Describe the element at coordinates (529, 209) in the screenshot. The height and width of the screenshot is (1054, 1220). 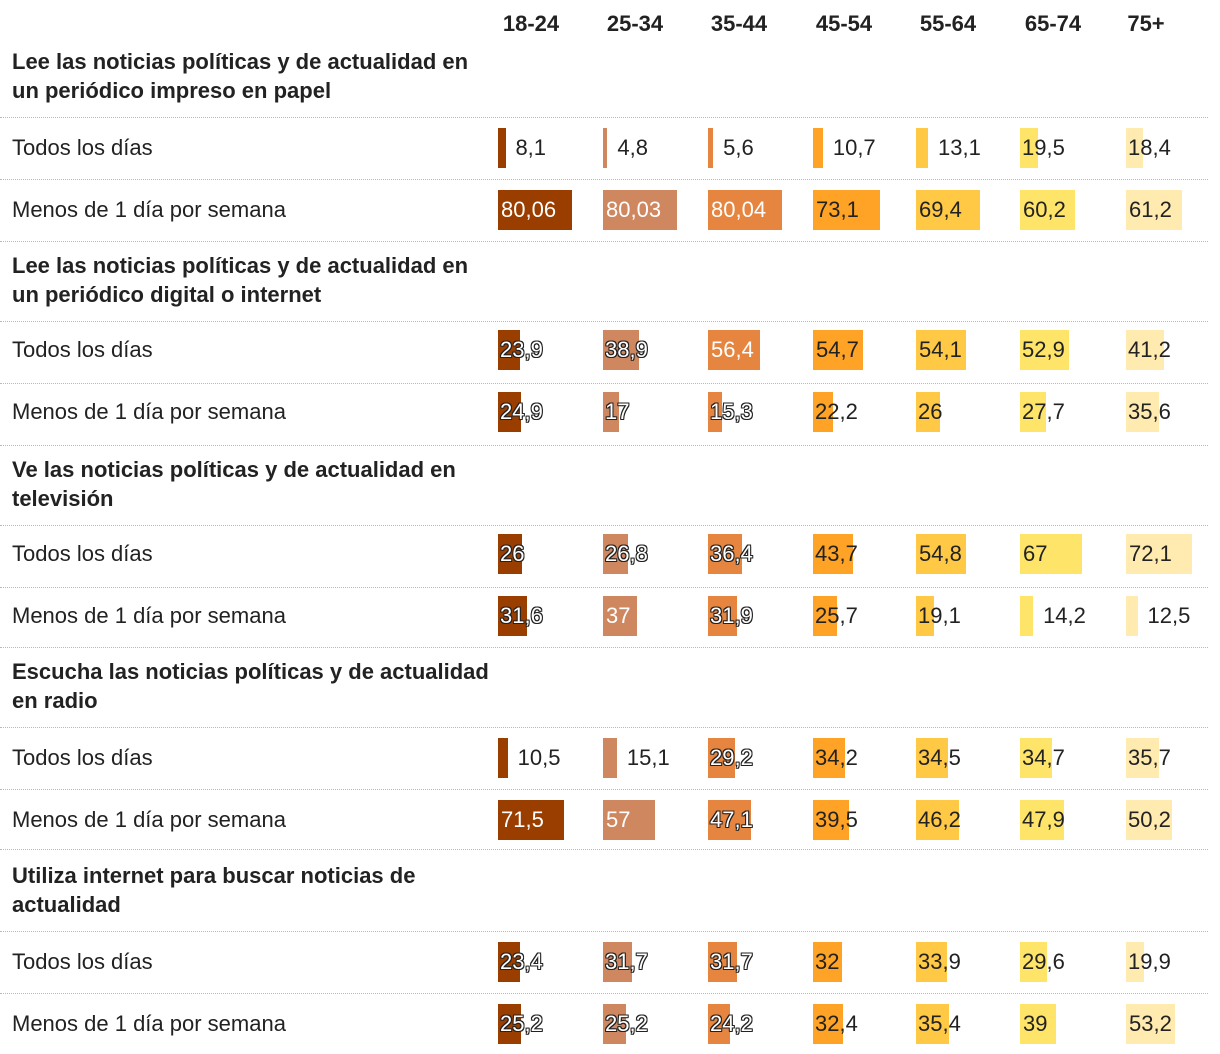
I see `data-label: 80,06` at that location.